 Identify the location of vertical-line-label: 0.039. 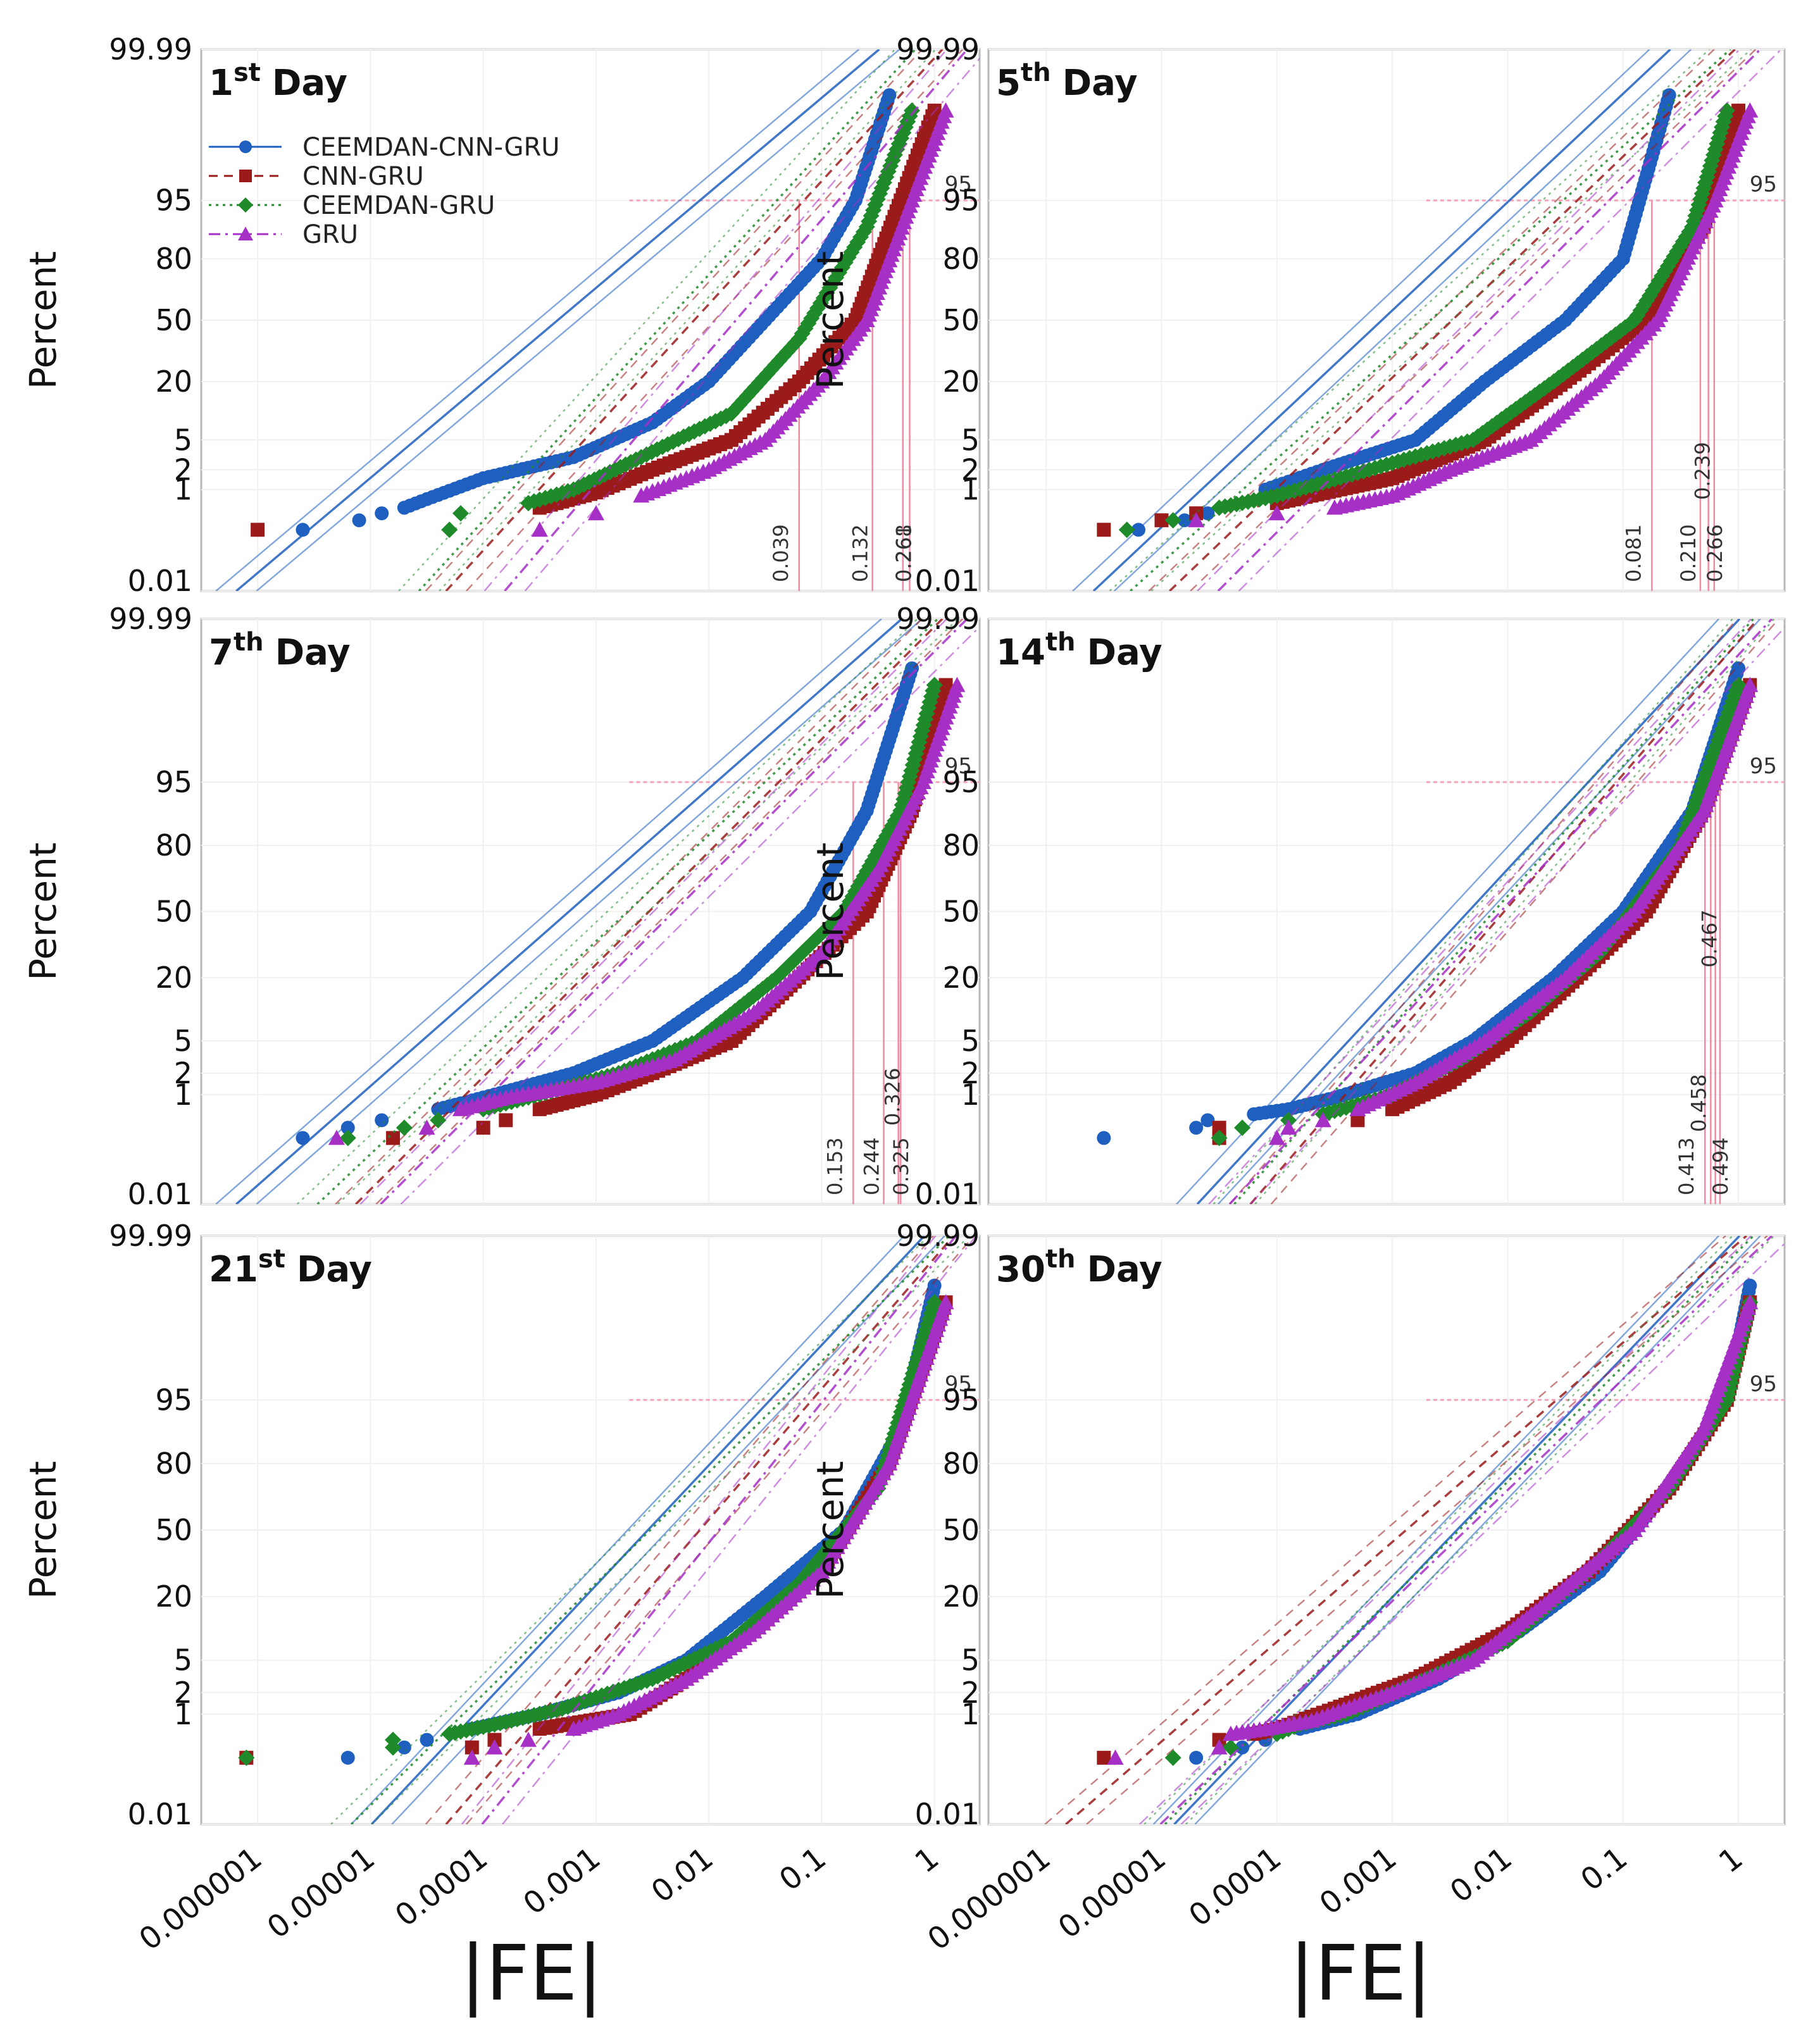
(781, 553).